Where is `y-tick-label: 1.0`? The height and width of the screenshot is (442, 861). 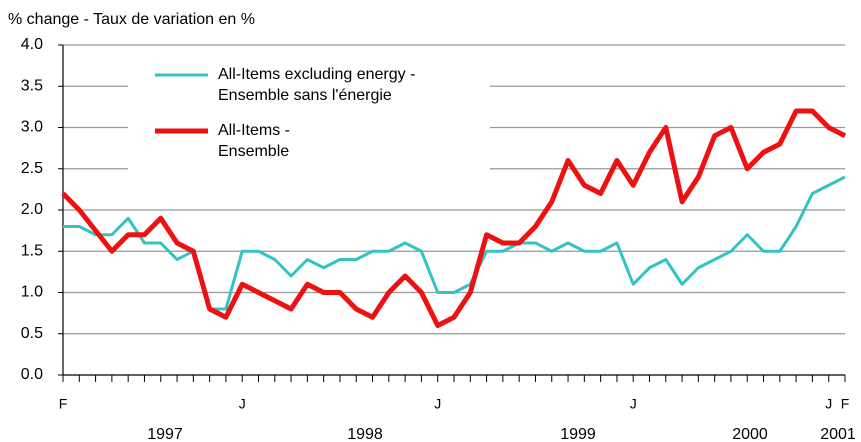
y-tick-label: 1.0 is located at coordinates (32, 292).